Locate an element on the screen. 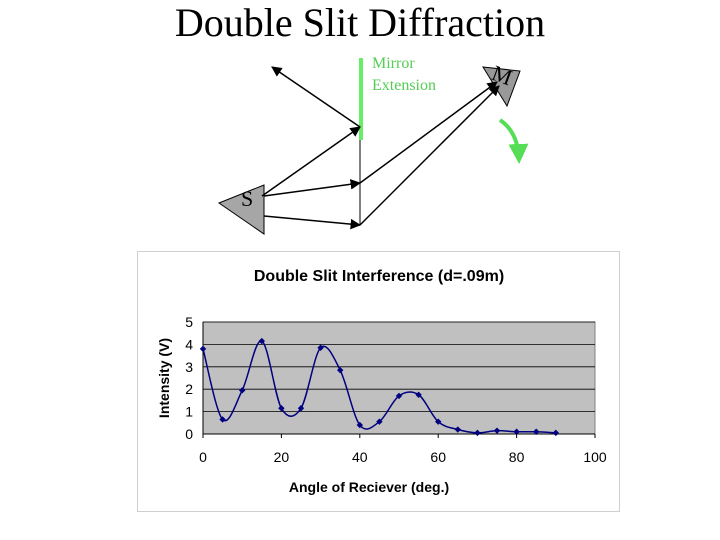  y-tick-label: 5 is located at coordinates (189, 322).